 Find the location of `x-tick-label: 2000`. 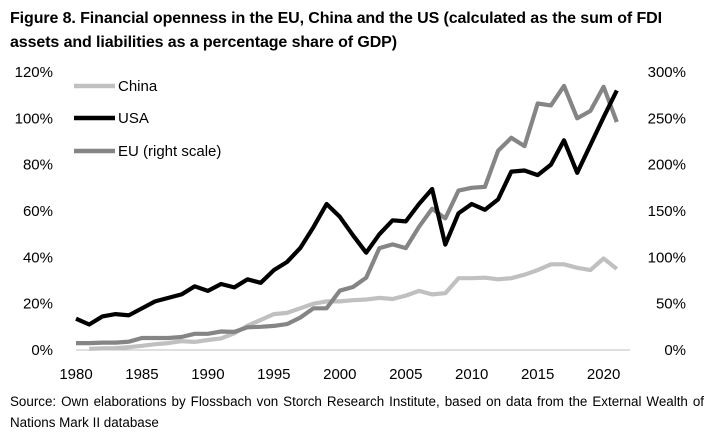

x-tick-label: 2000 is located at coordinates (339, 374).